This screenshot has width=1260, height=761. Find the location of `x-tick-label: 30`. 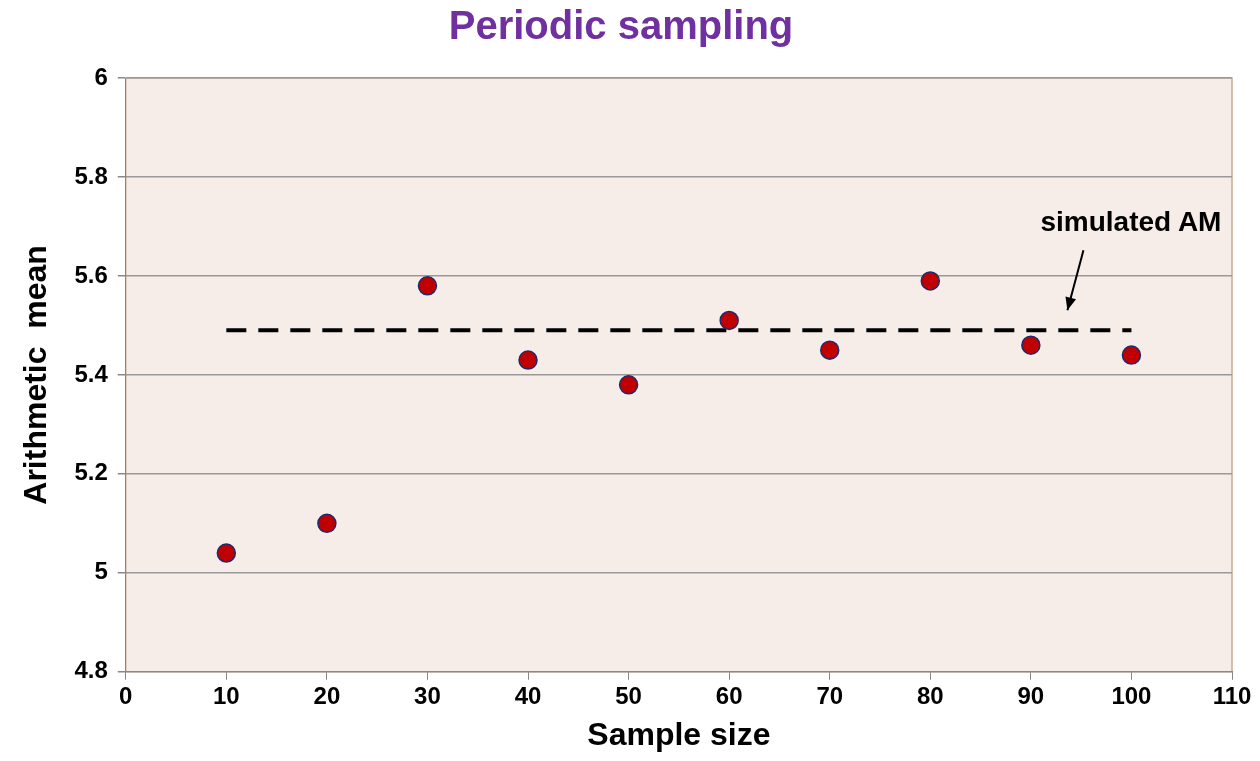

x-tick-label: 30 is located at coordinates (427, 695).